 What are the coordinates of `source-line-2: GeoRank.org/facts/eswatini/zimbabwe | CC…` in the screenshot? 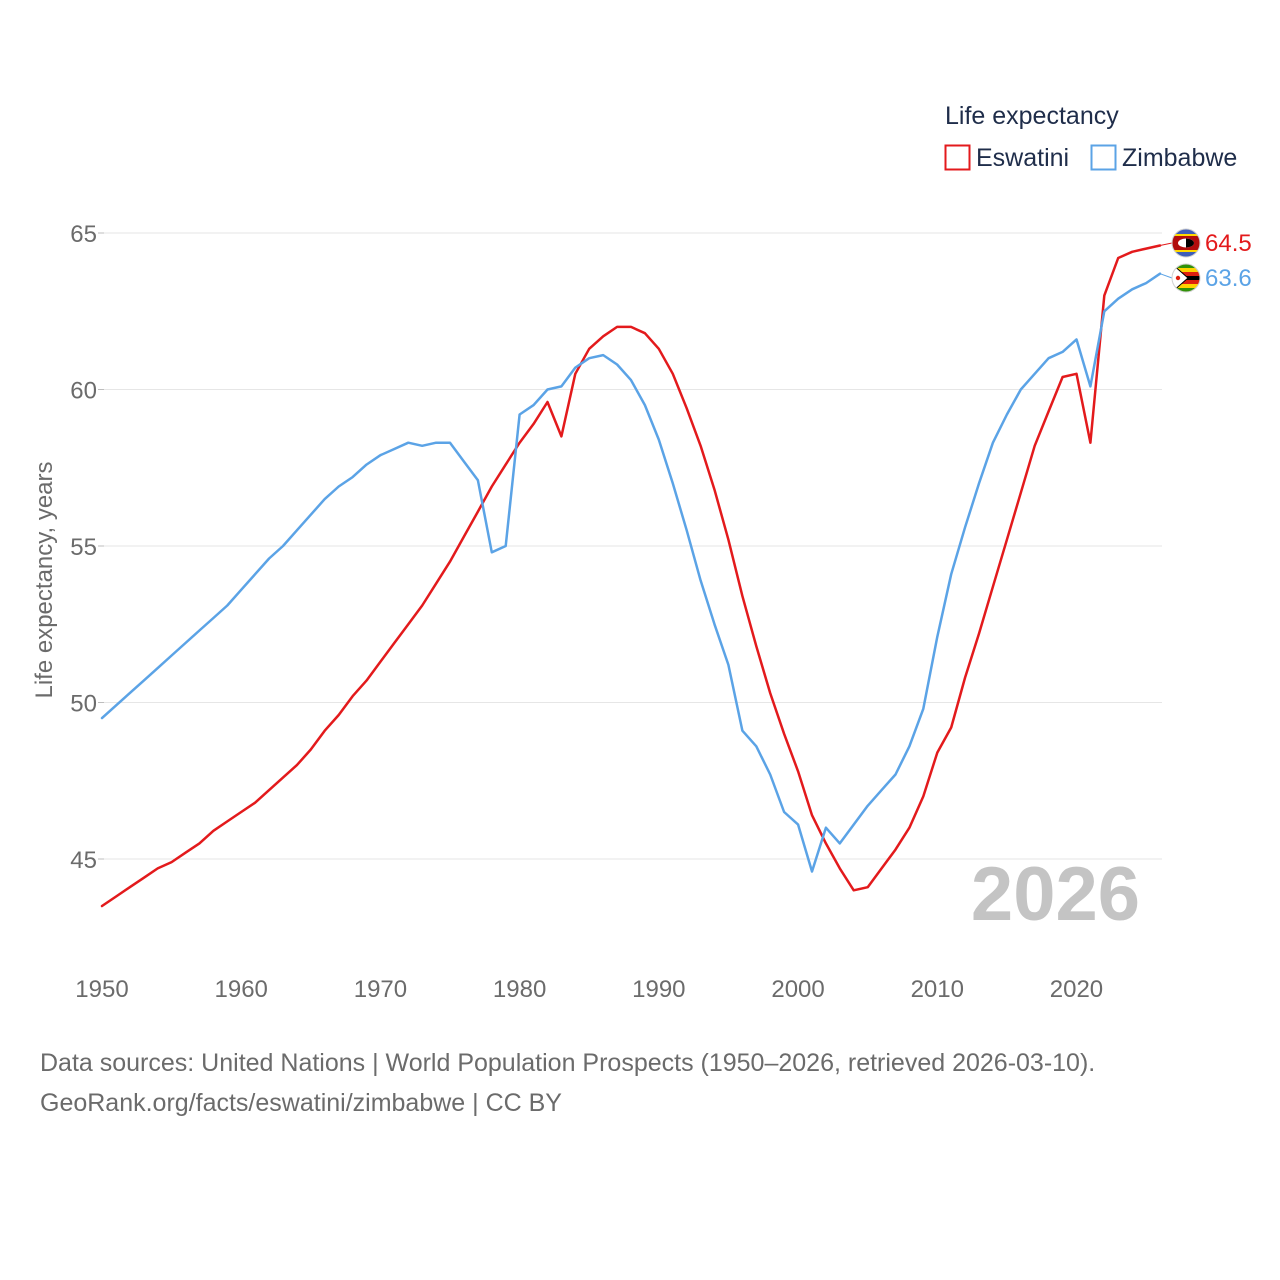 It's located at (301, 1103).